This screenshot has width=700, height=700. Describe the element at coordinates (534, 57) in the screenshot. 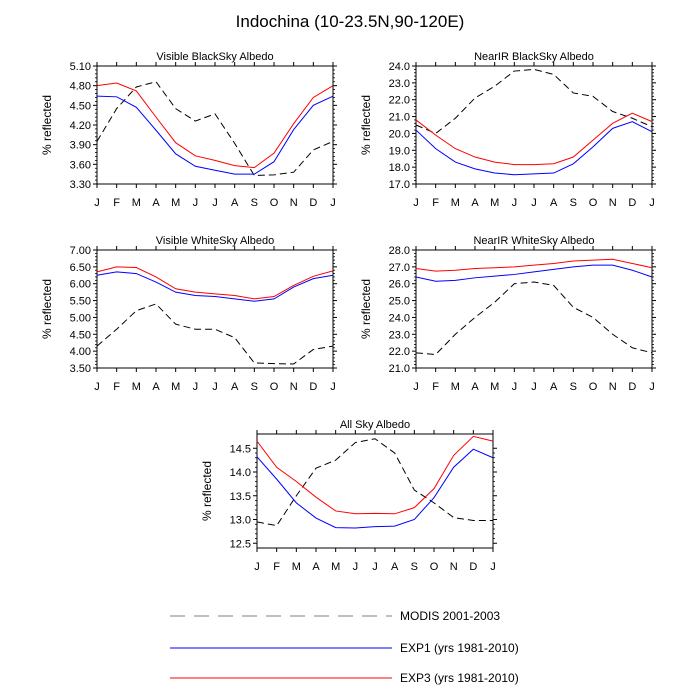

I see `panel-title: NearIR BlackSky Albedo` at that location.